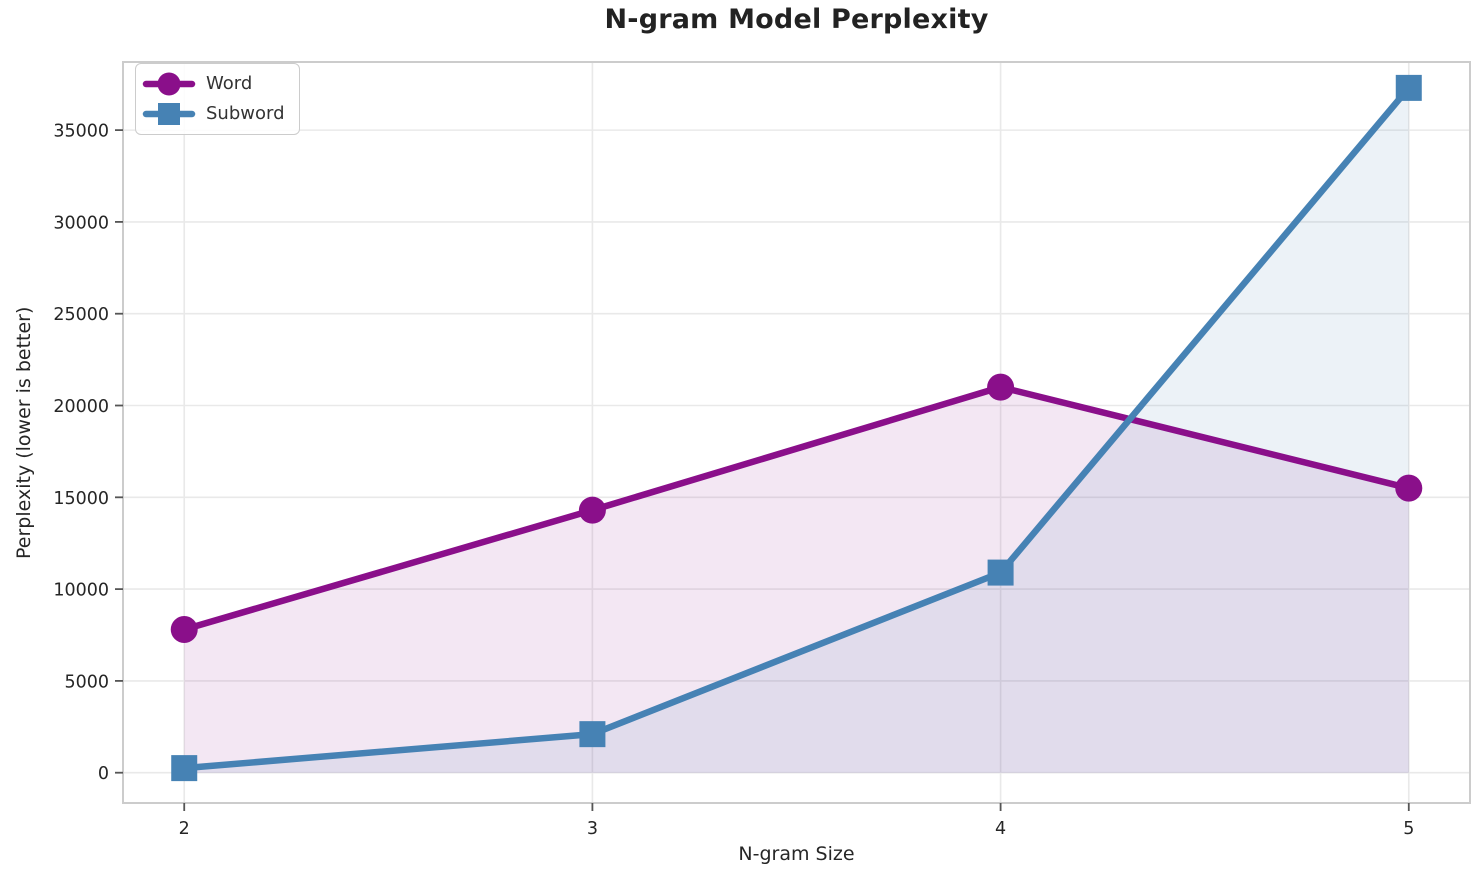  Describe the element at coordinates (184, 829) in the screenshot. I see `xtick-label-2: 2` at that location.